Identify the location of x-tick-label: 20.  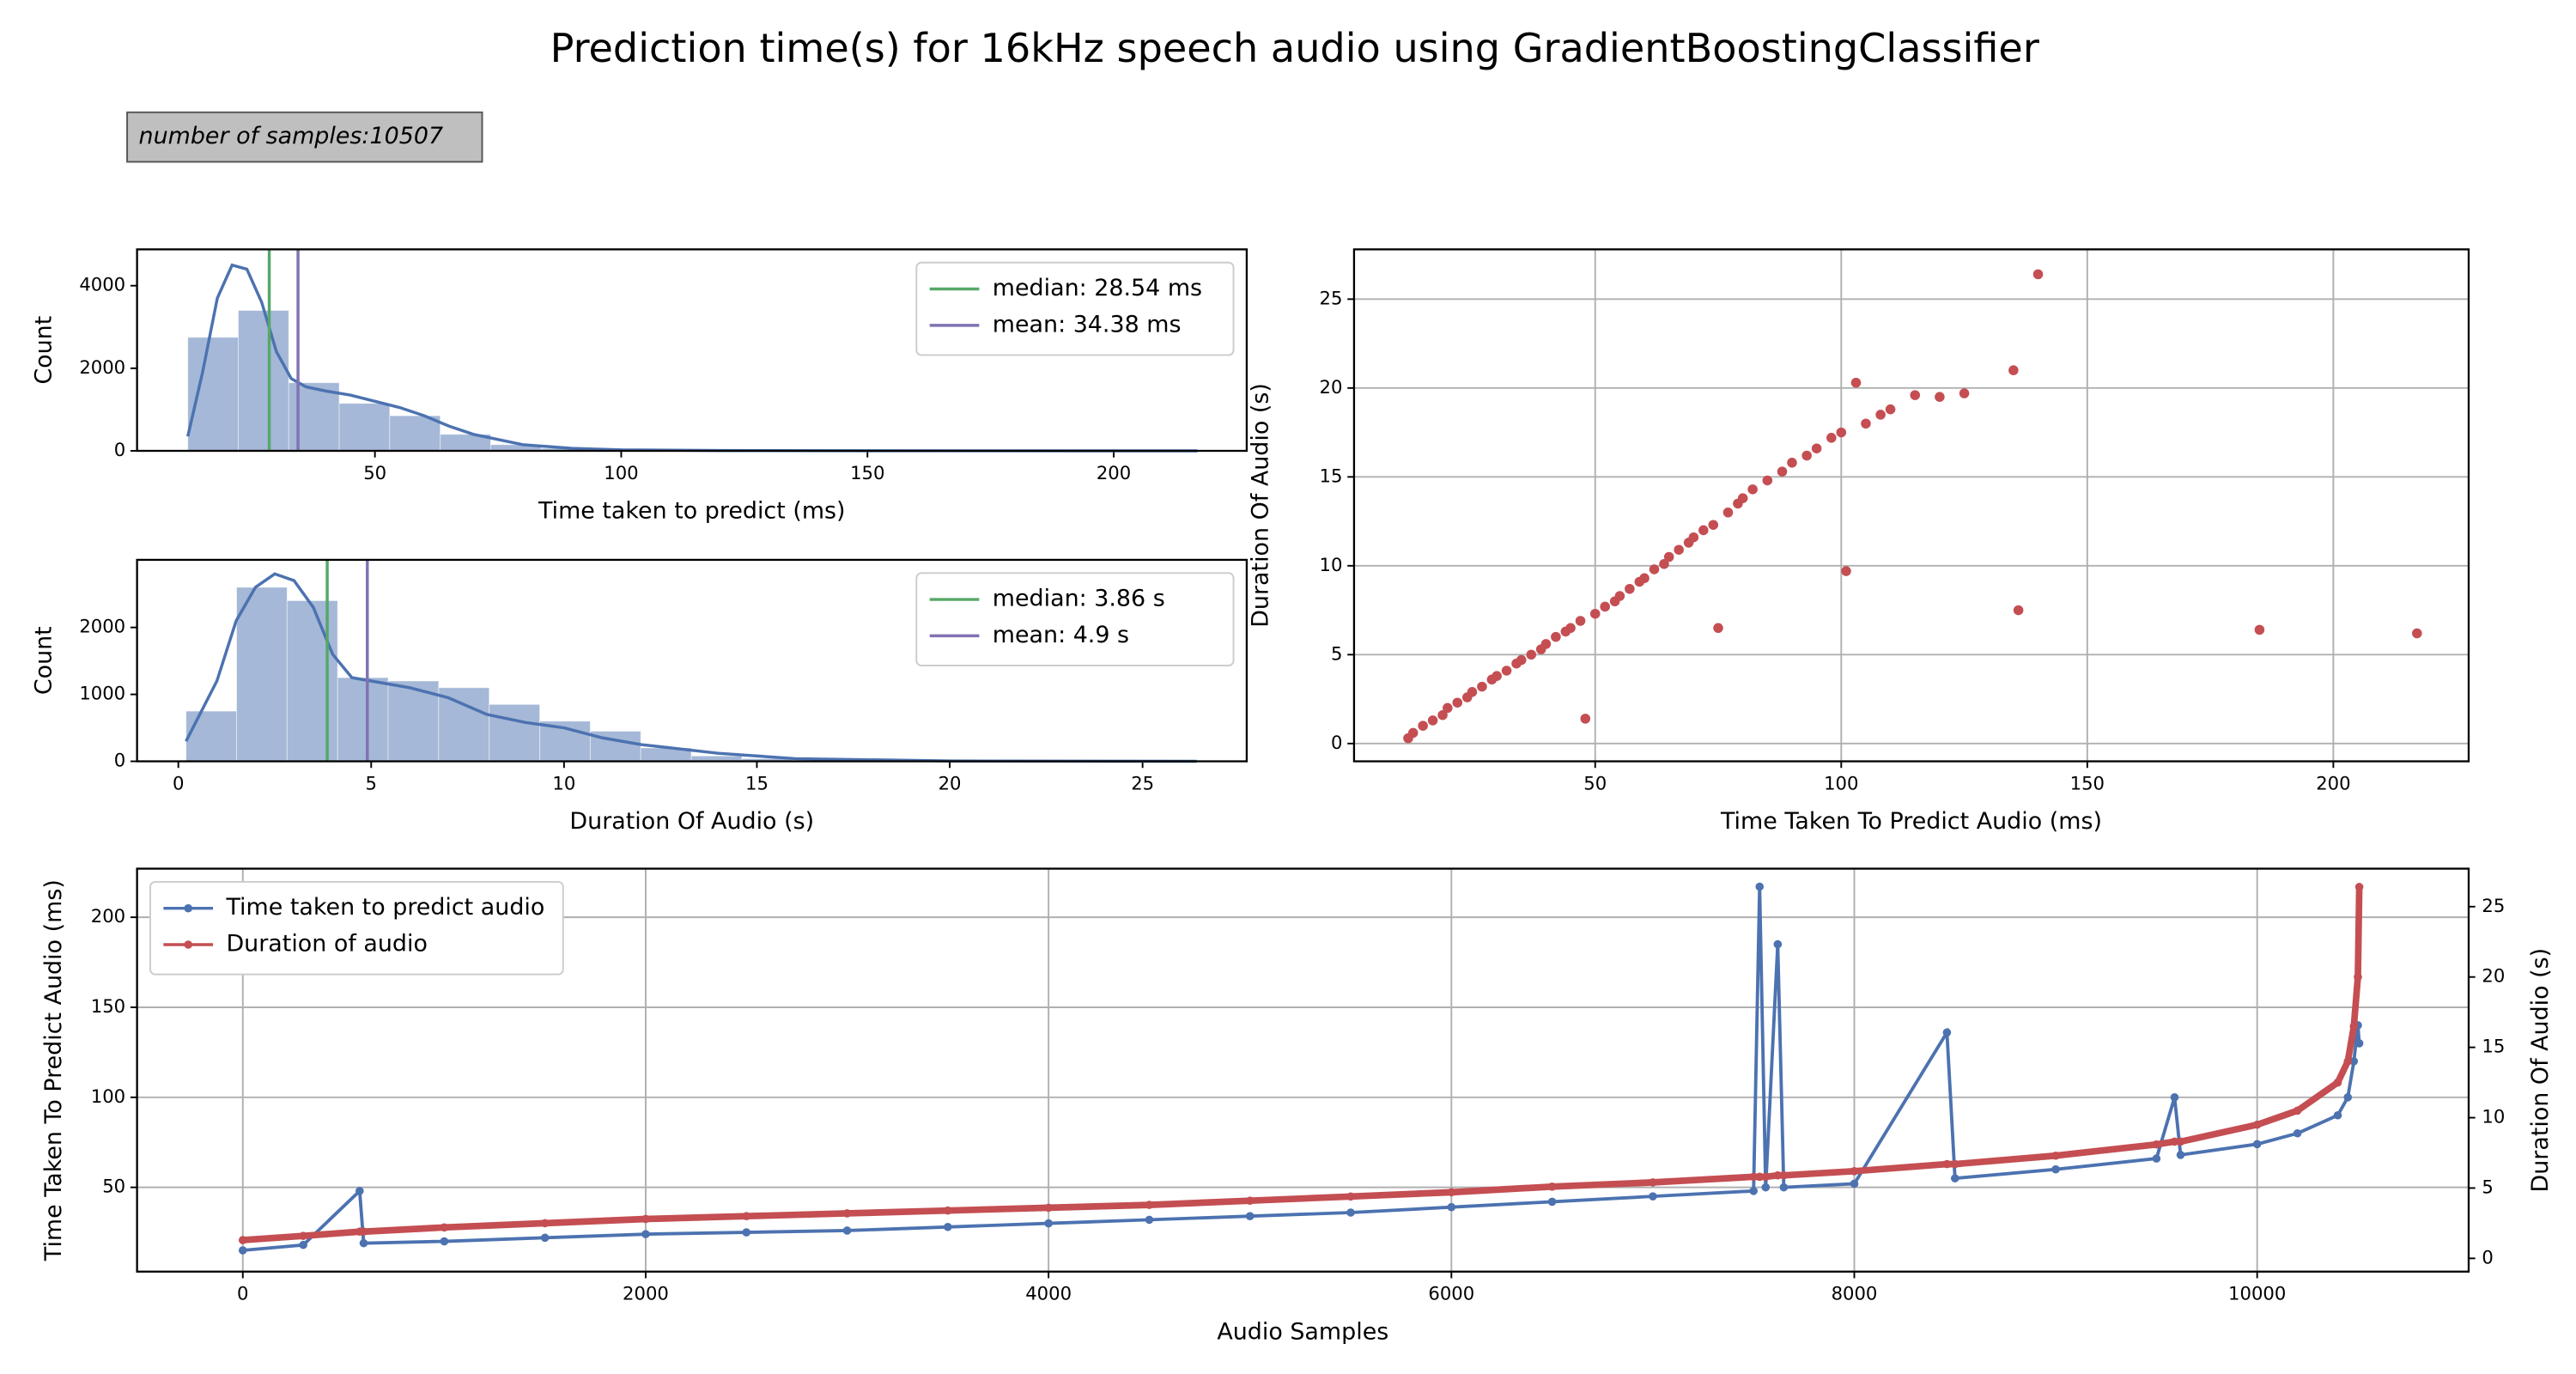
(951, 782).